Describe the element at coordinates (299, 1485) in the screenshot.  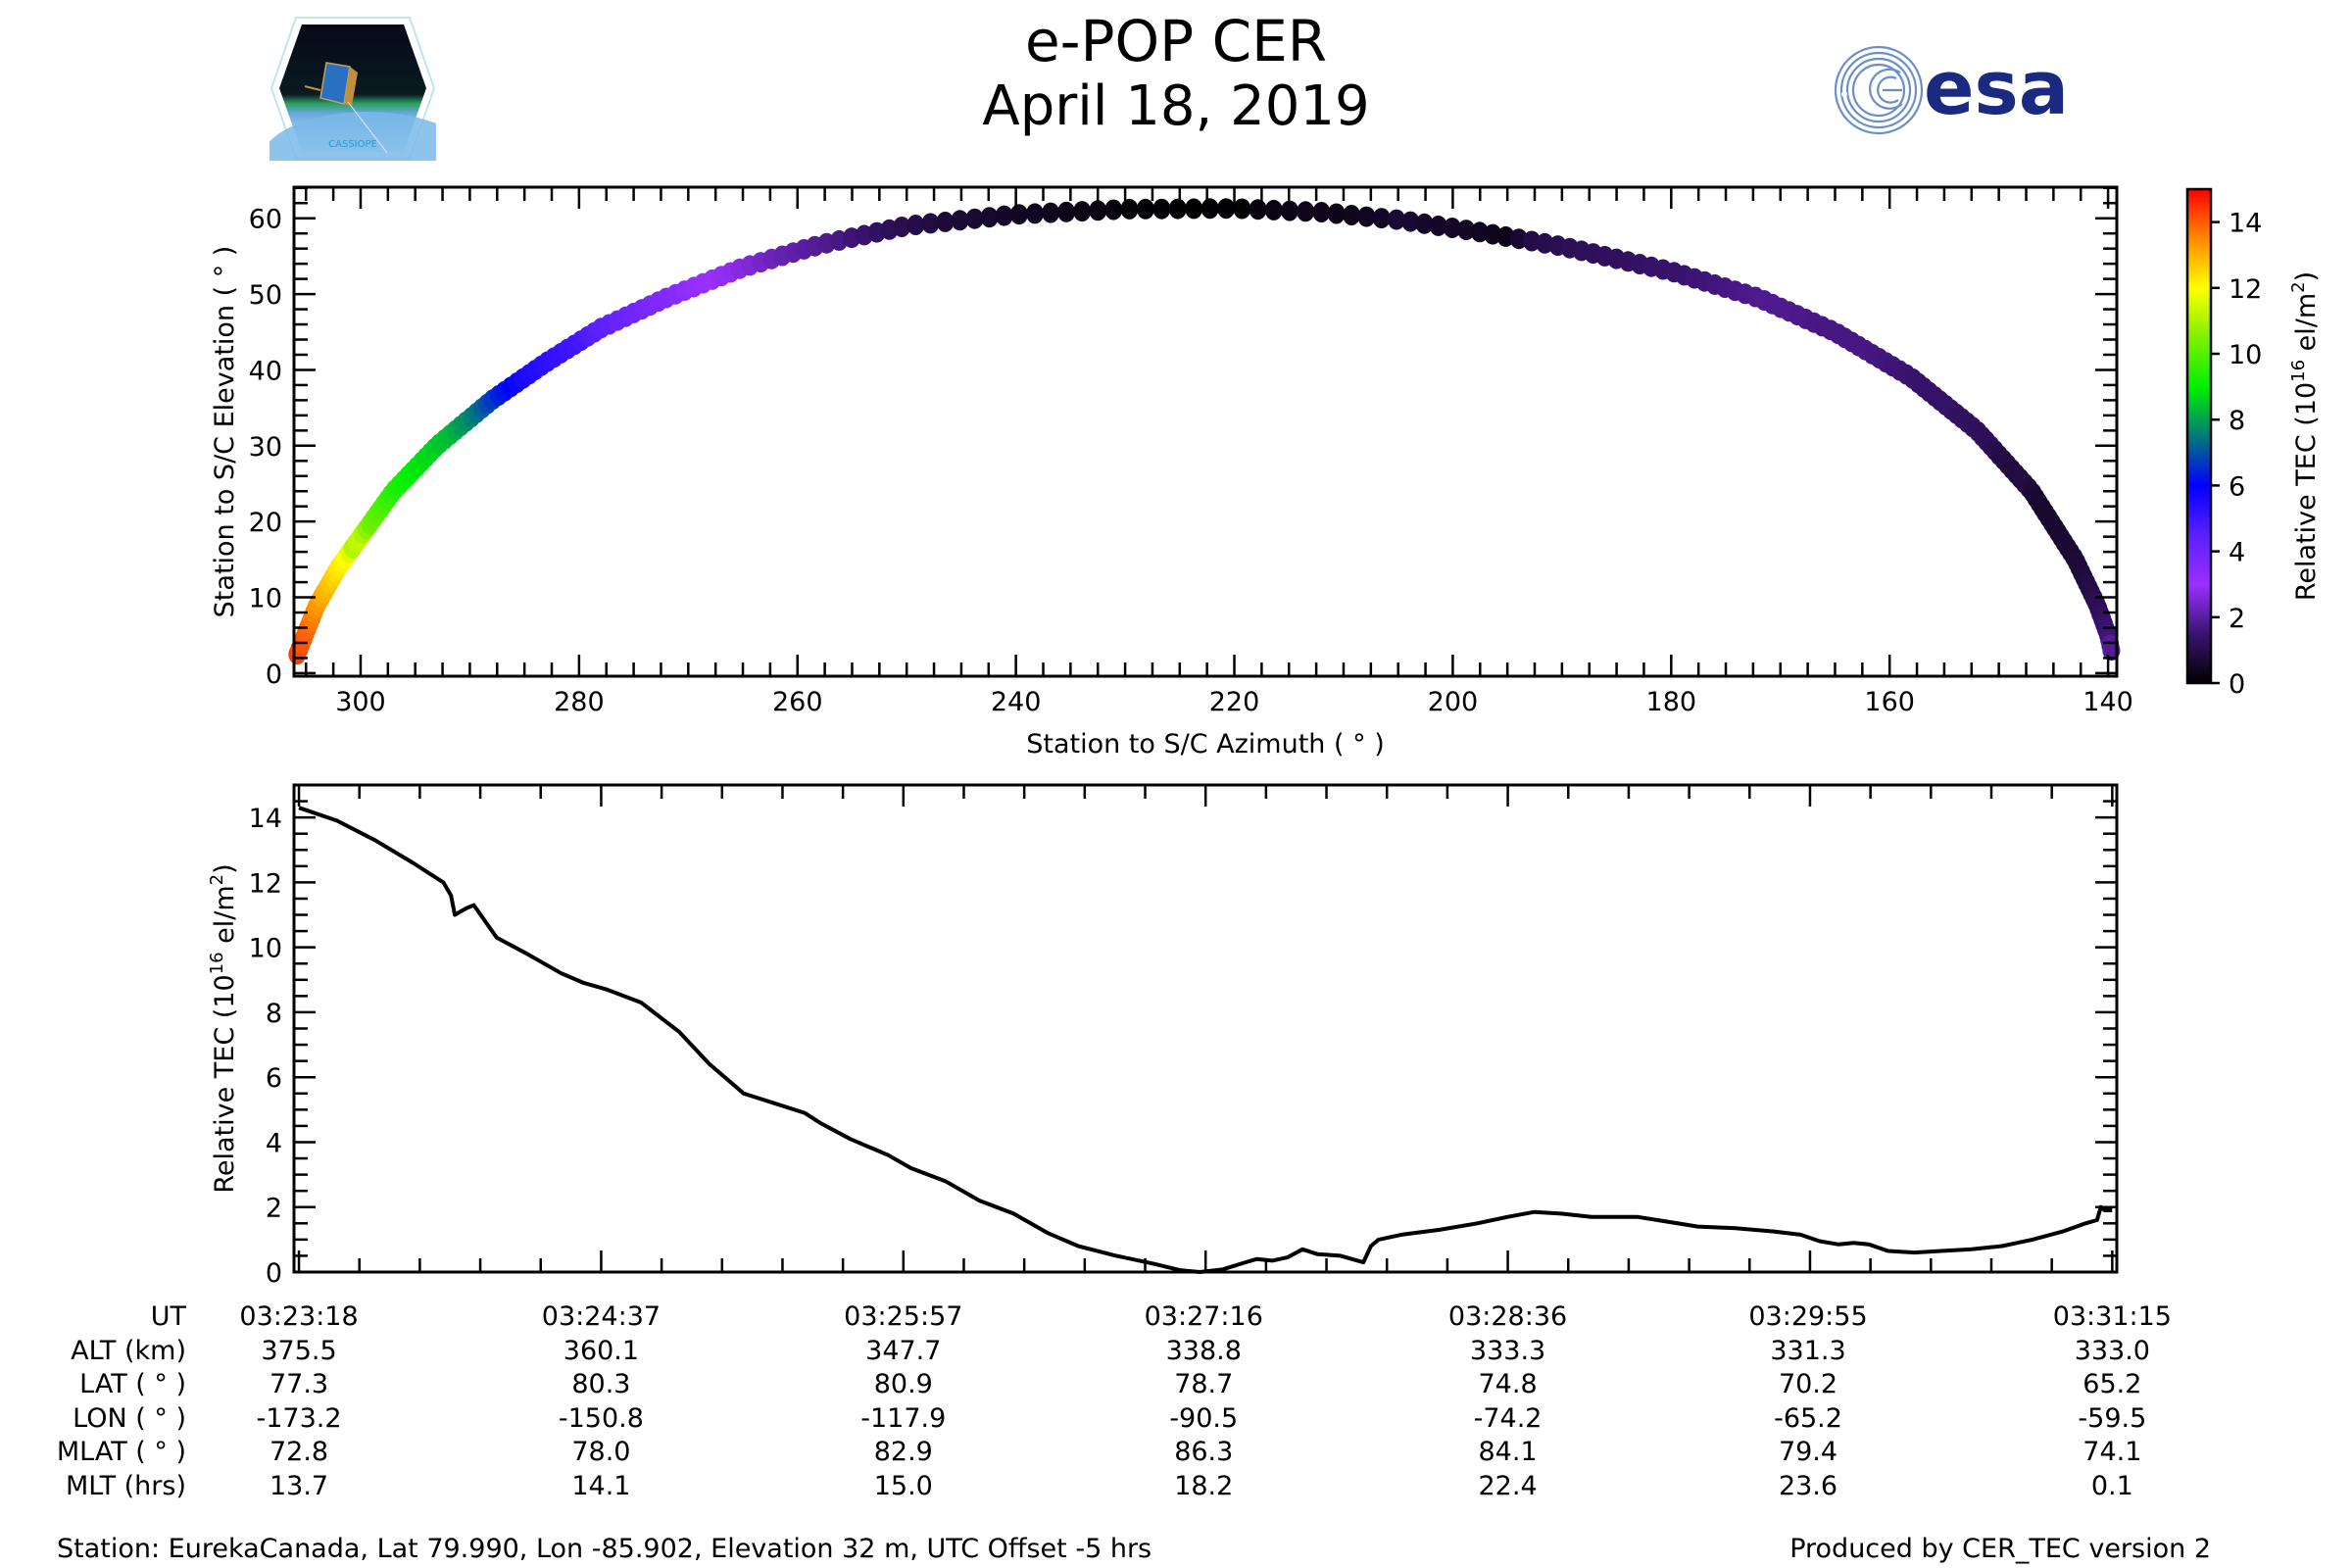
I see `table-cell: 13.7` at that location.